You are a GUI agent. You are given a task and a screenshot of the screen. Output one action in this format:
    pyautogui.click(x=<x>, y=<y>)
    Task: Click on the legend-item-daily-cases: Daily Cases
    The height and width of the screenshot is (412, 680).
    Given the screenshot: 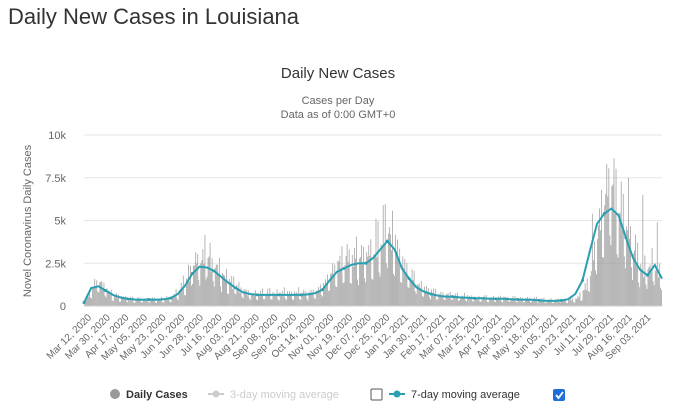 What is the action you would take?
    pyautogui.click(x=149, y=395)
    